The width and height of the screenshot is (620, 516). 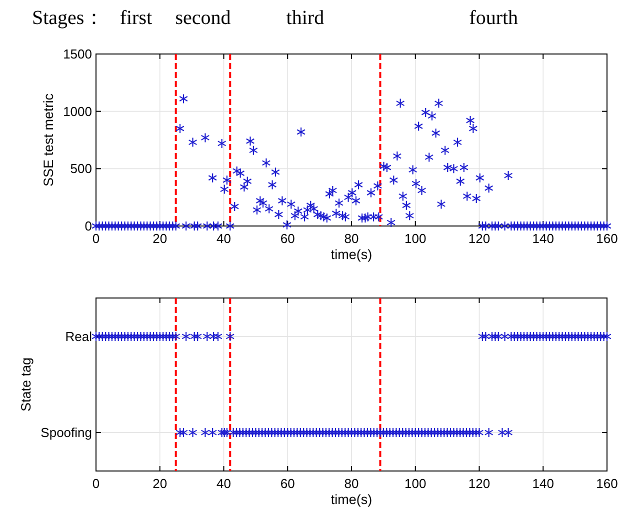 What do you see at coordinates (77, 111) in the screenshot?
I see `y-tick-label: 1000` at bounding box center [77, 111].